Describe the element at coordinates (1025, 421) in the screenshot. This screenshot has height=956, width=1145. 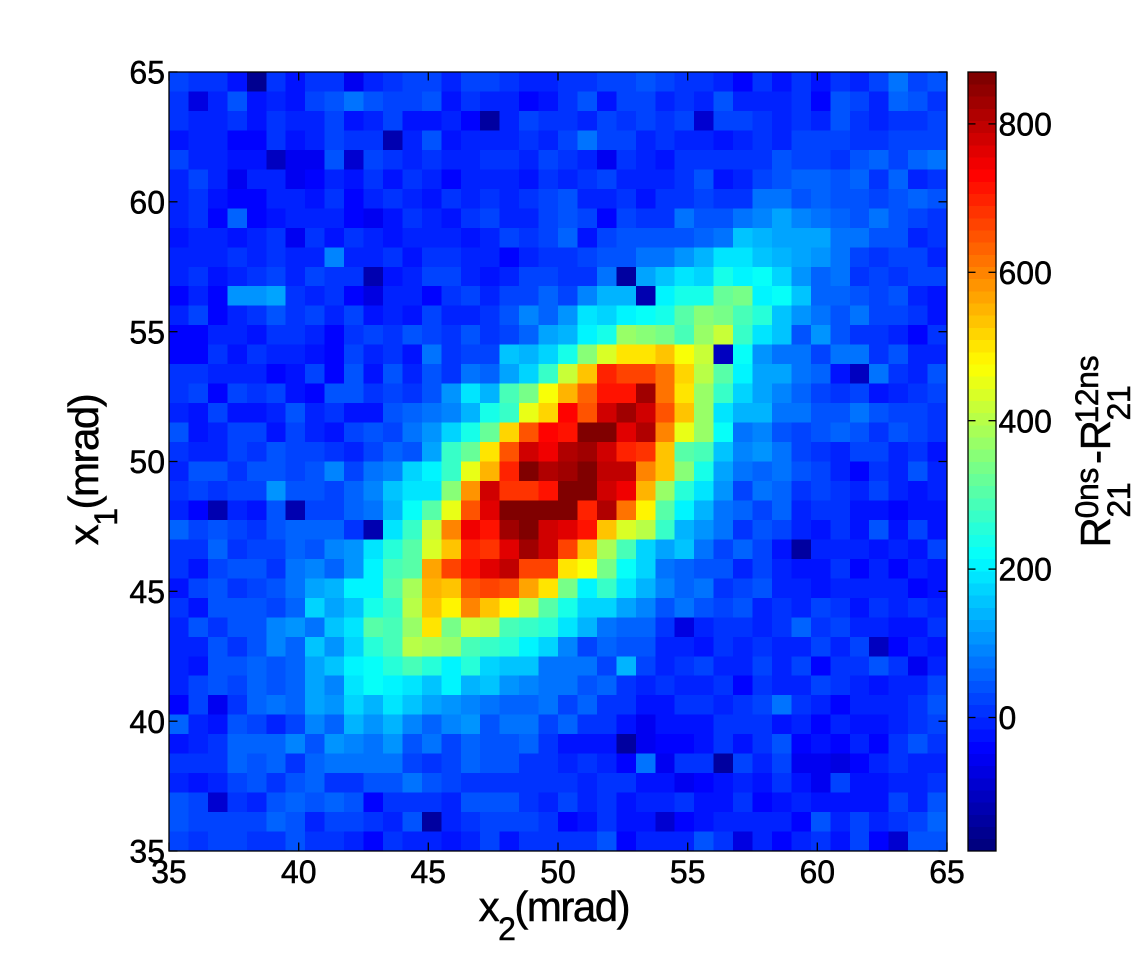
I see `svg-text: 400` at that location.